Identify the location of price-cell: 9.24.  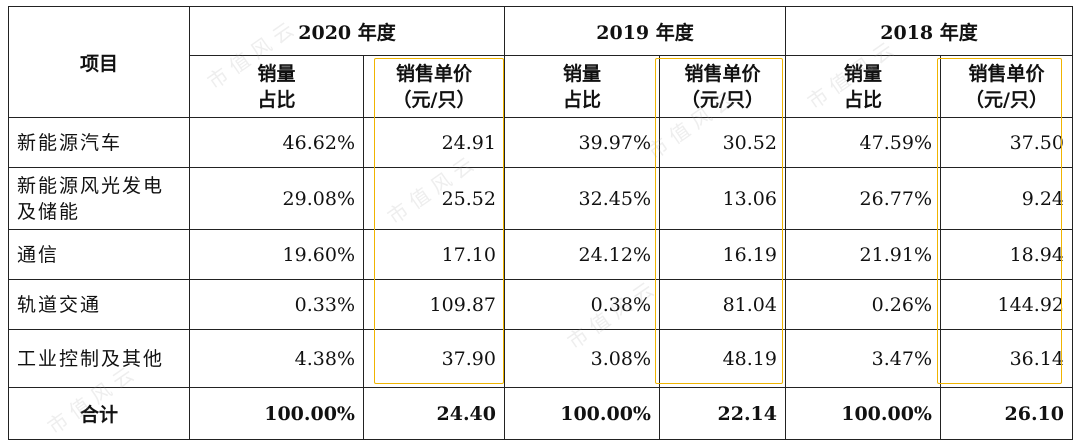
(1006, 198).